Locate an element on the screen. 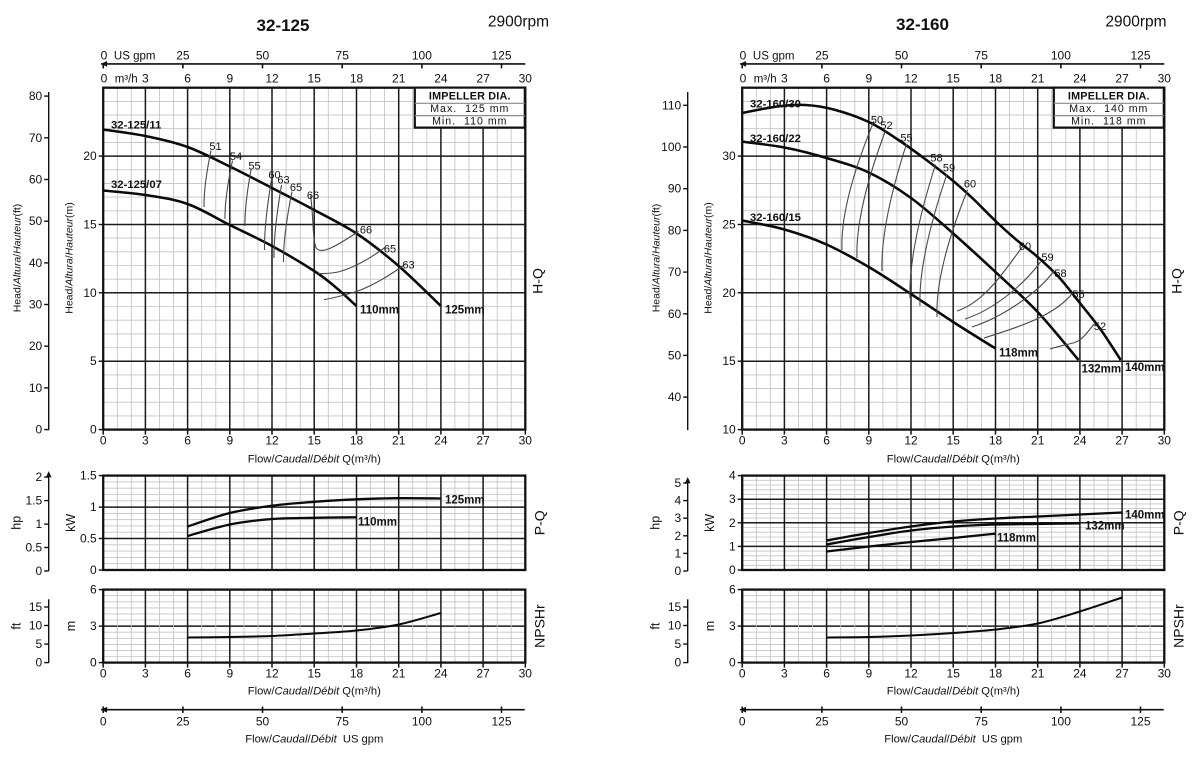  svg-text: 110 is located at coordinates (671, 105).